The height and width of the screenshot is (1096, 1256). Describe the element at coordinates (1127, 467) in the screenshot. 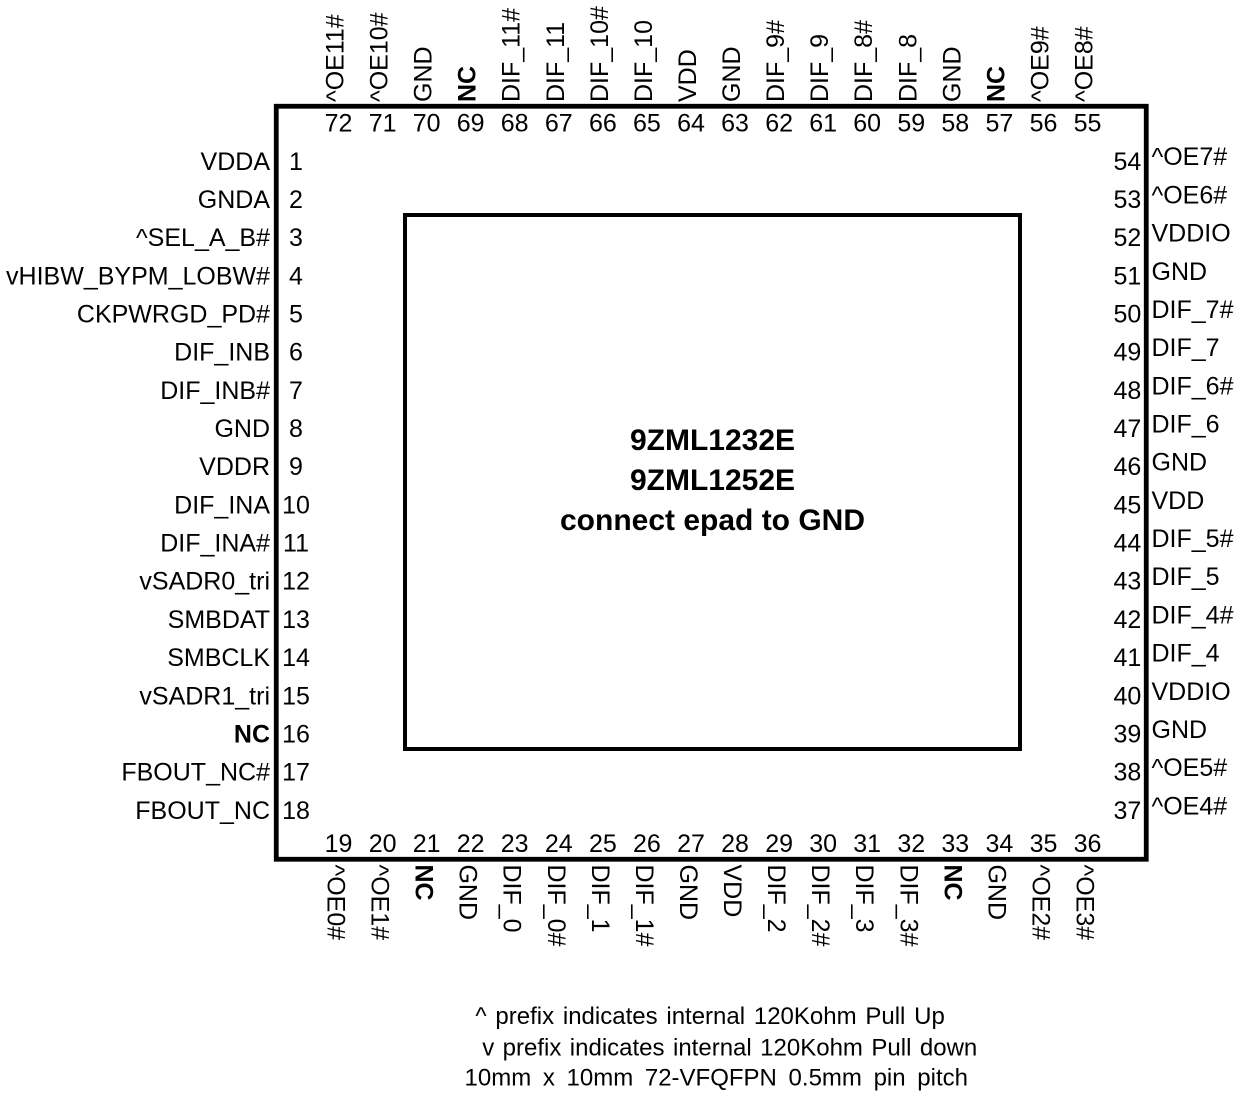

I see `svg-text: 46` at that location.